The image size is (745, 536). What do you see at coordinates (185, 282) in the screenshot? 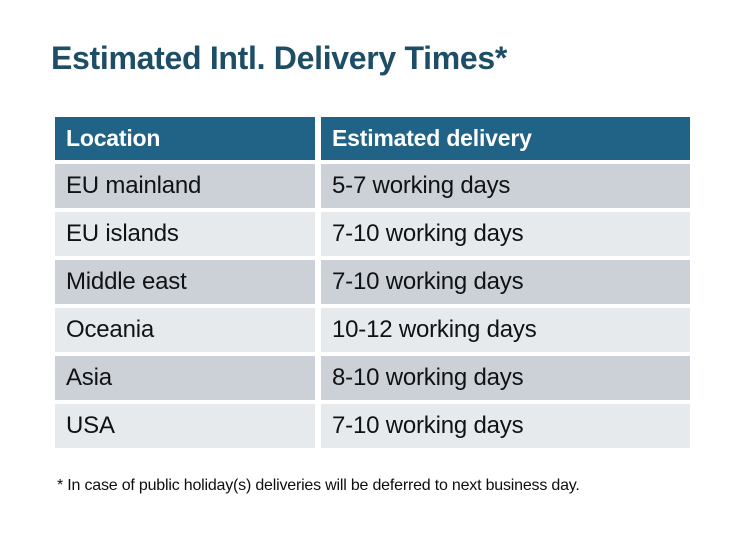
I see `location-cell: Middle east` at bounding box center [185, 282].